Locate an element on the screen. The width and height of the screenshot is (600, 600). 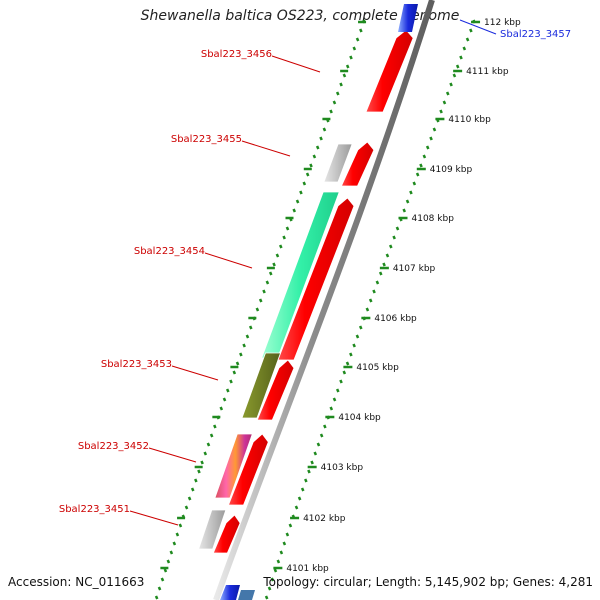
gene-3453-forward is located at coordinates (275, 390).